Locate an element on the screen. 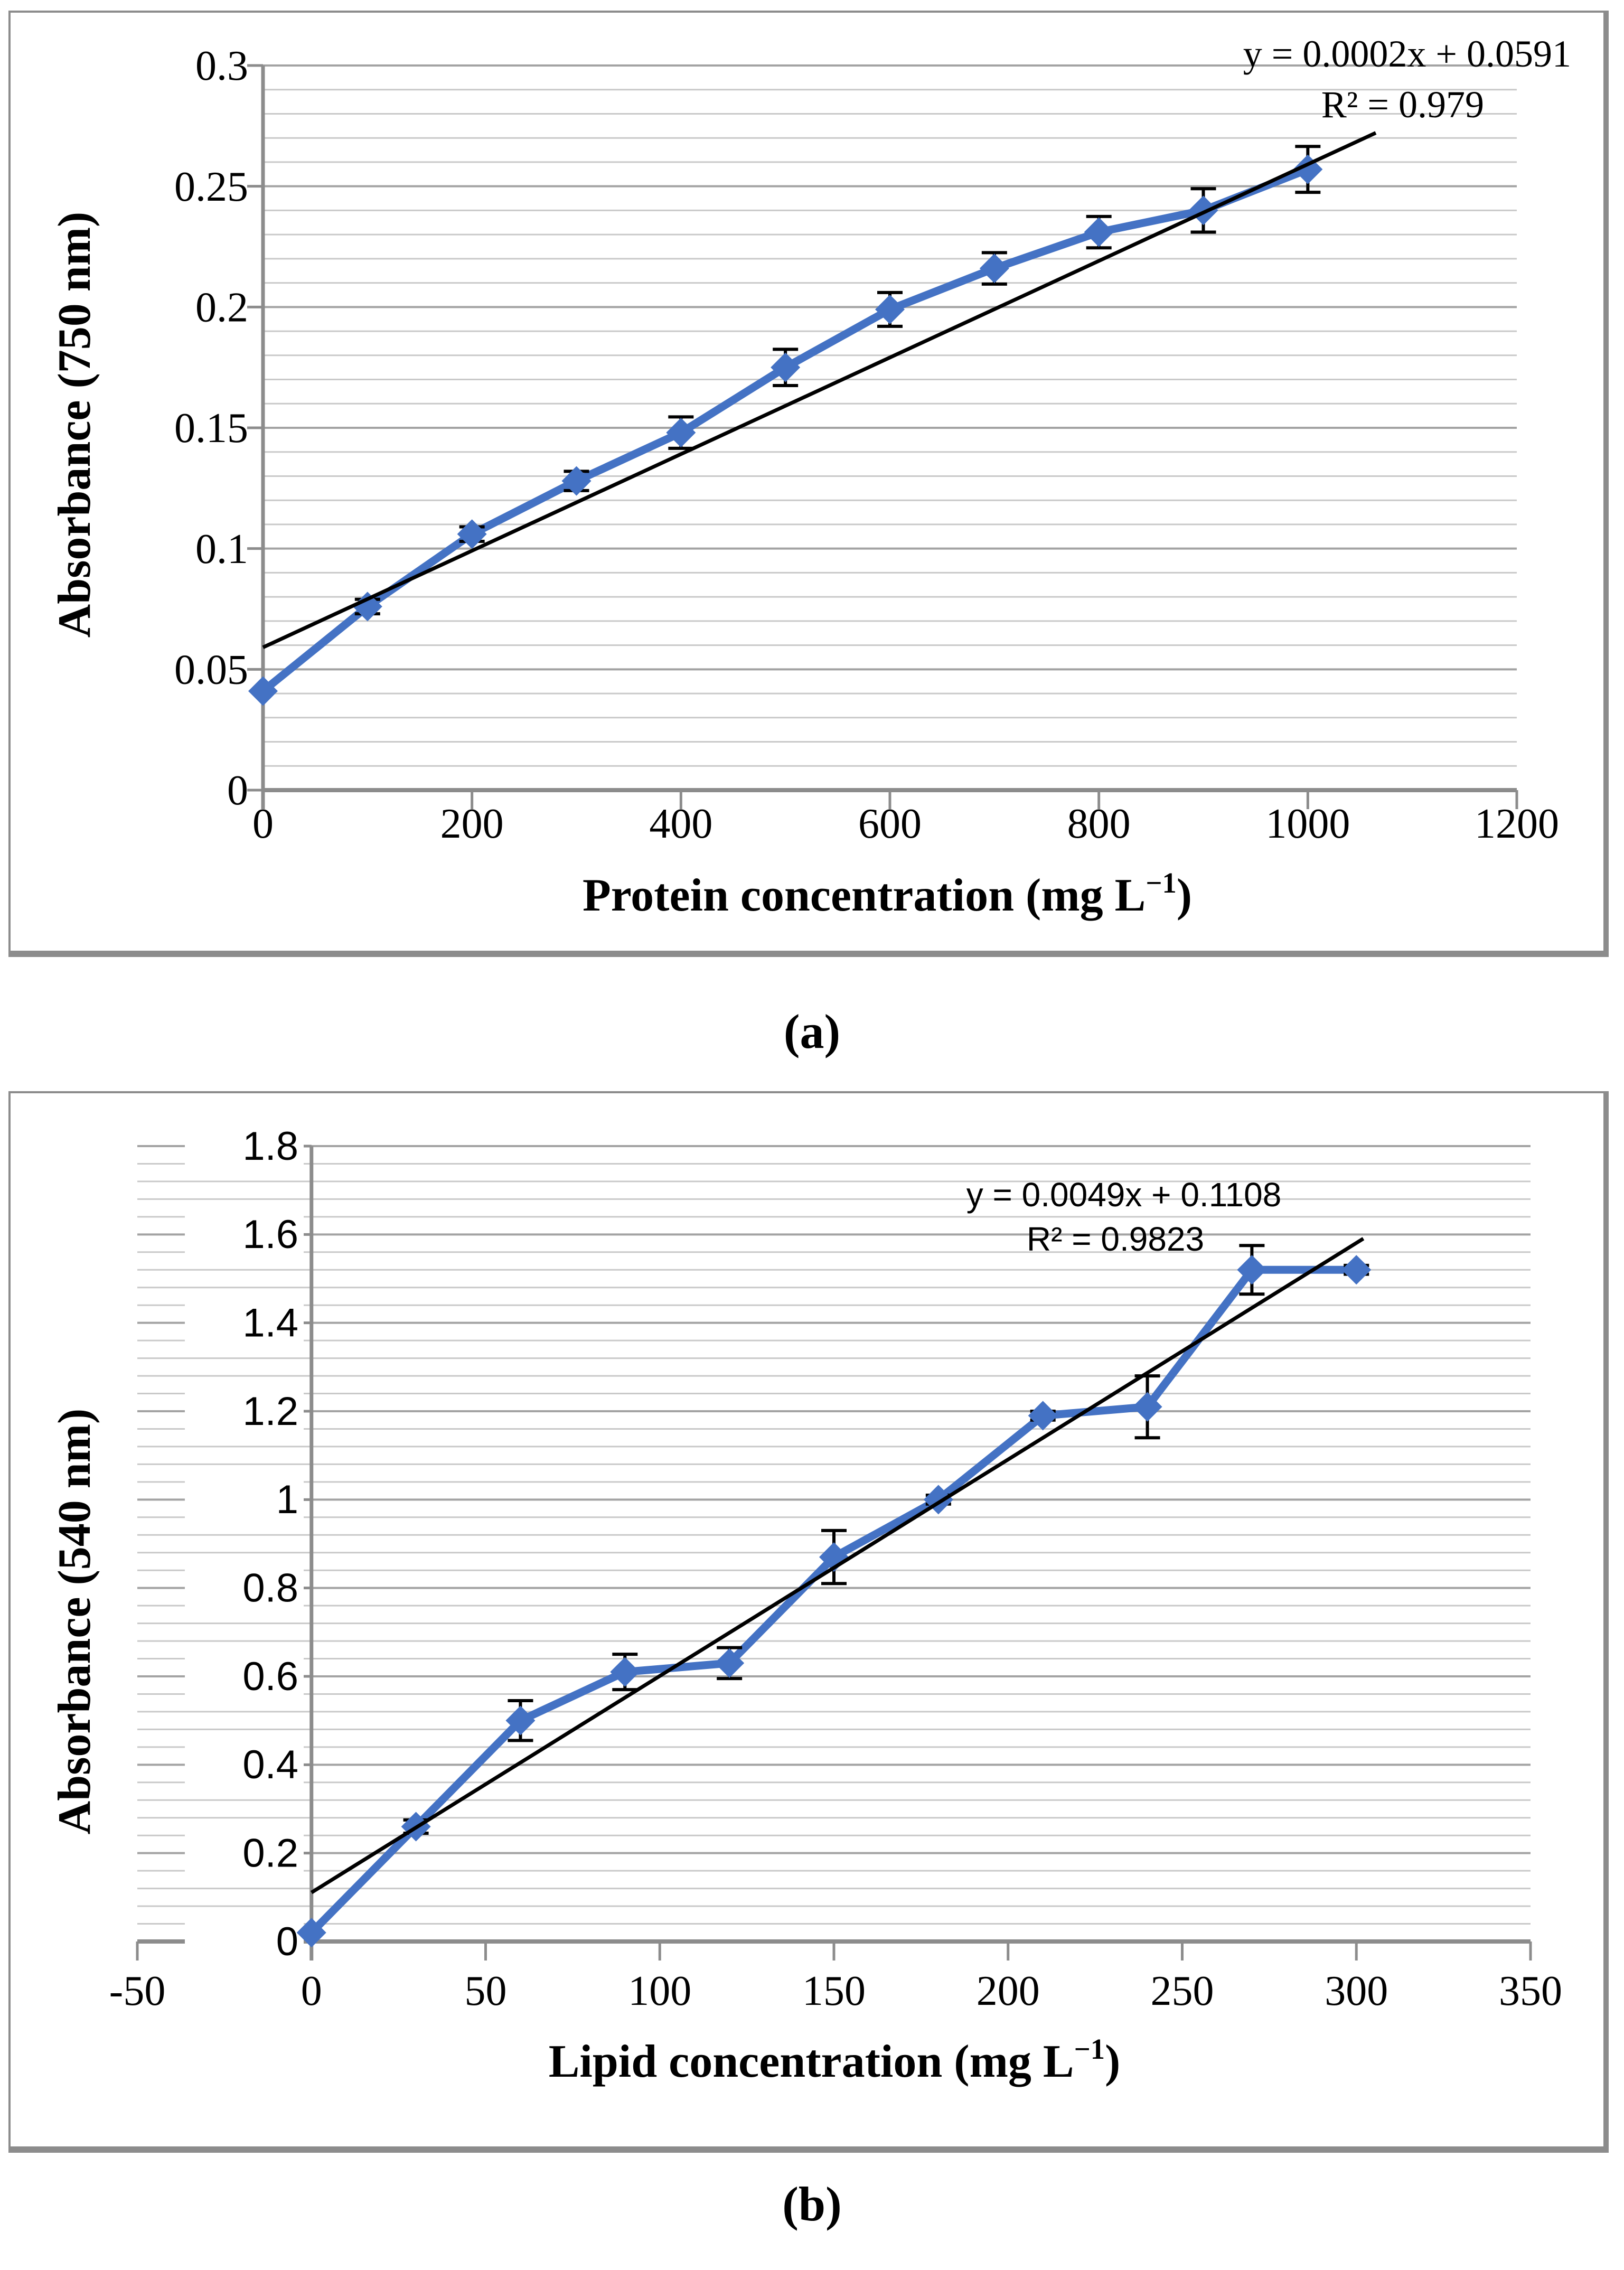  y-tick-label: 0.6 is located at coordinates (270, 1676).